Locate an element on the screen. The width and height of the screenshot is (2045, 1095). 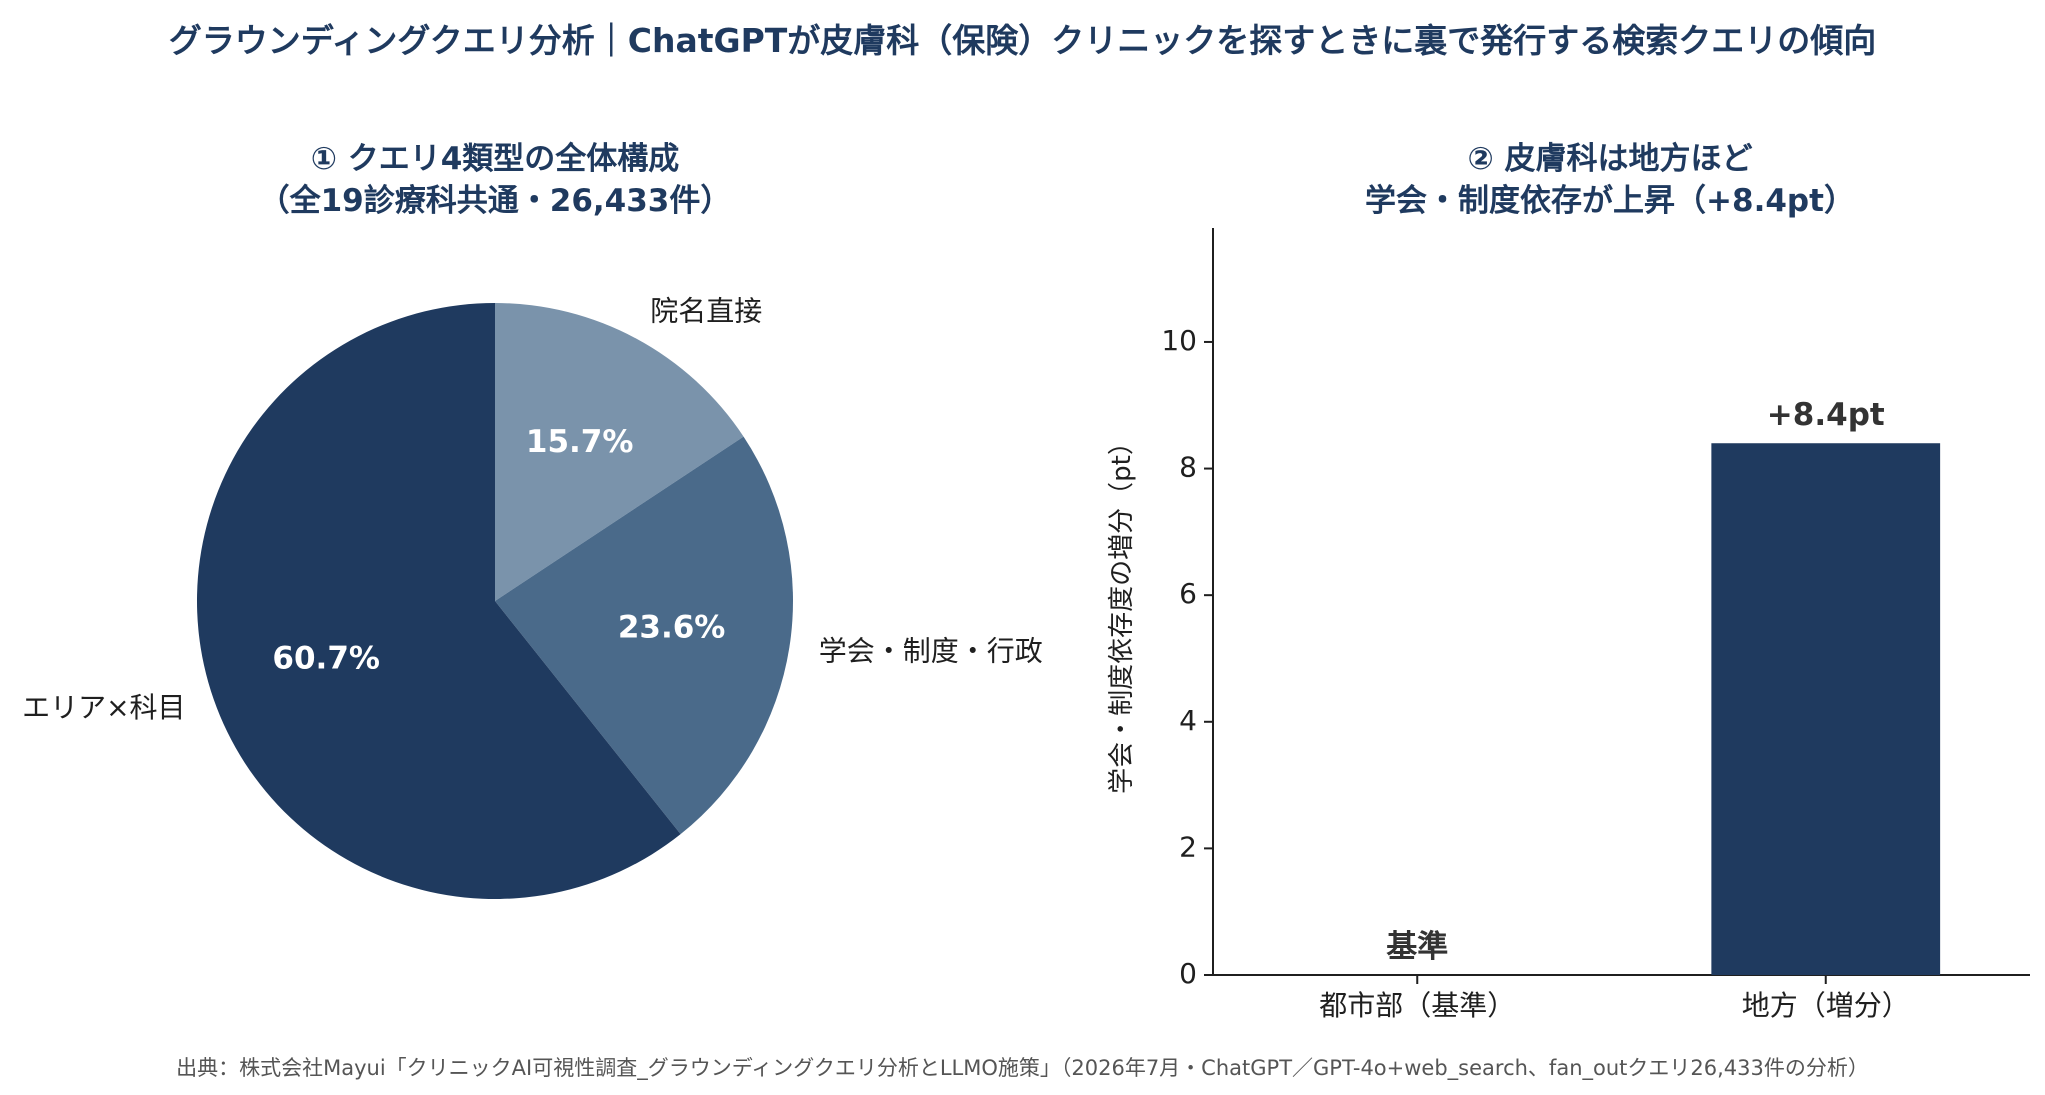
pie-pct-label-0: 15.7% is located at coordinates (580, 442).